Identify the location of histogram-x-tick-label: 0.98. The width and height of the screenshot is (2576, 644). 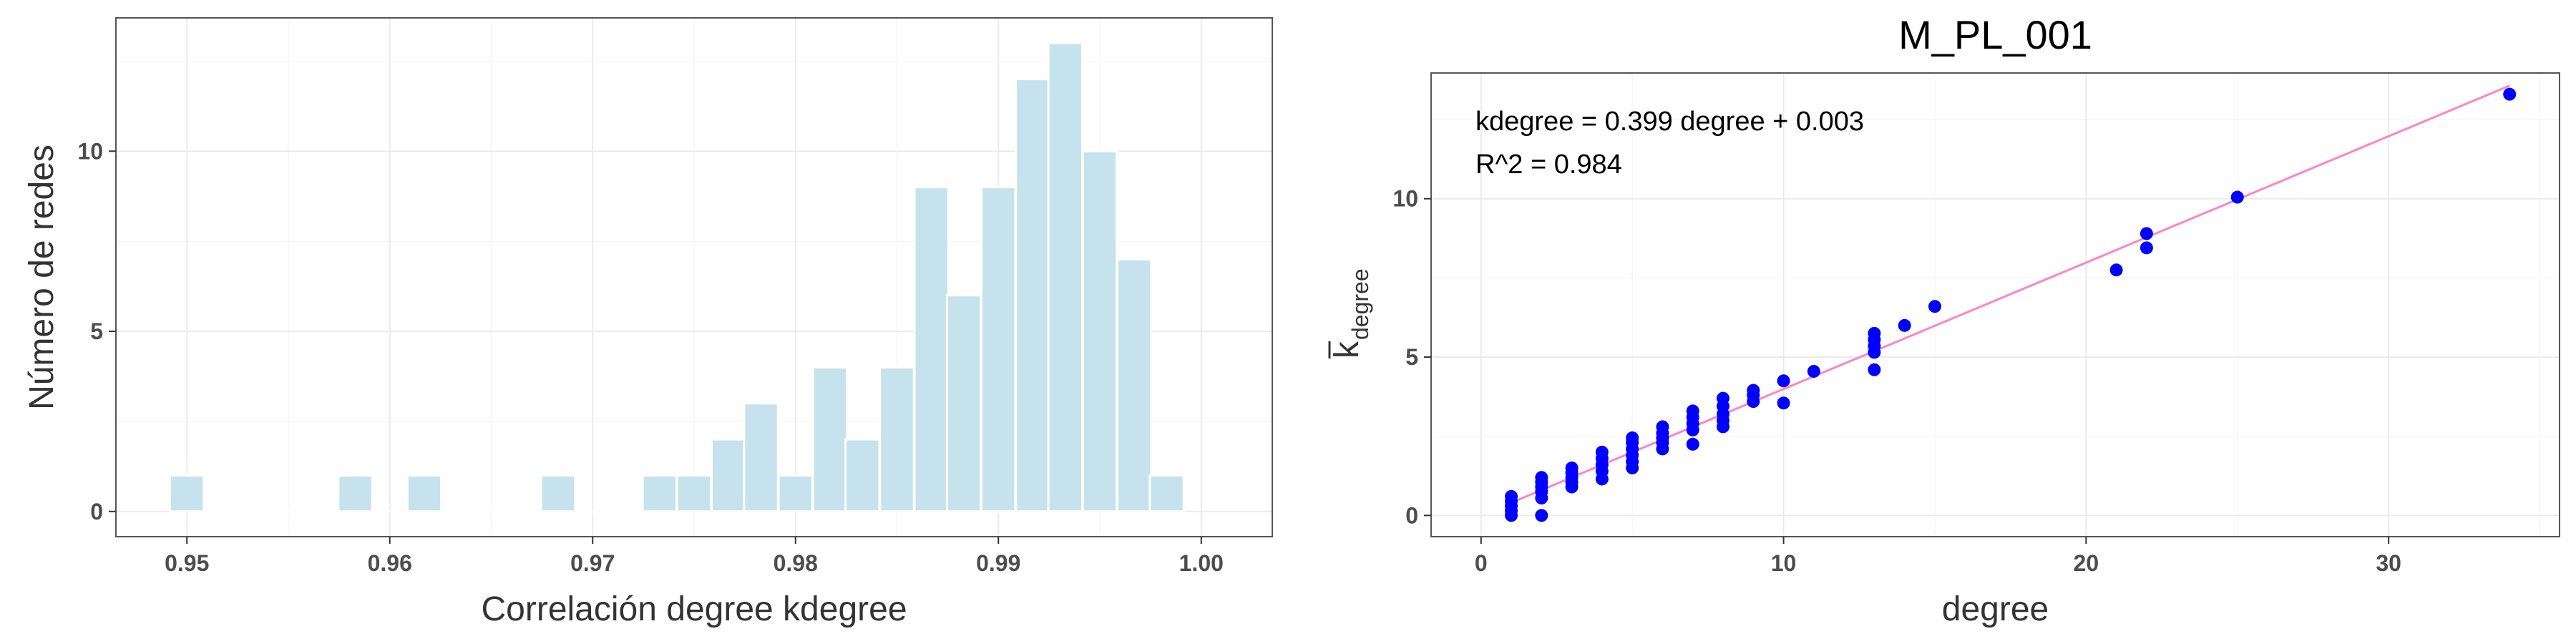
(796, 563).